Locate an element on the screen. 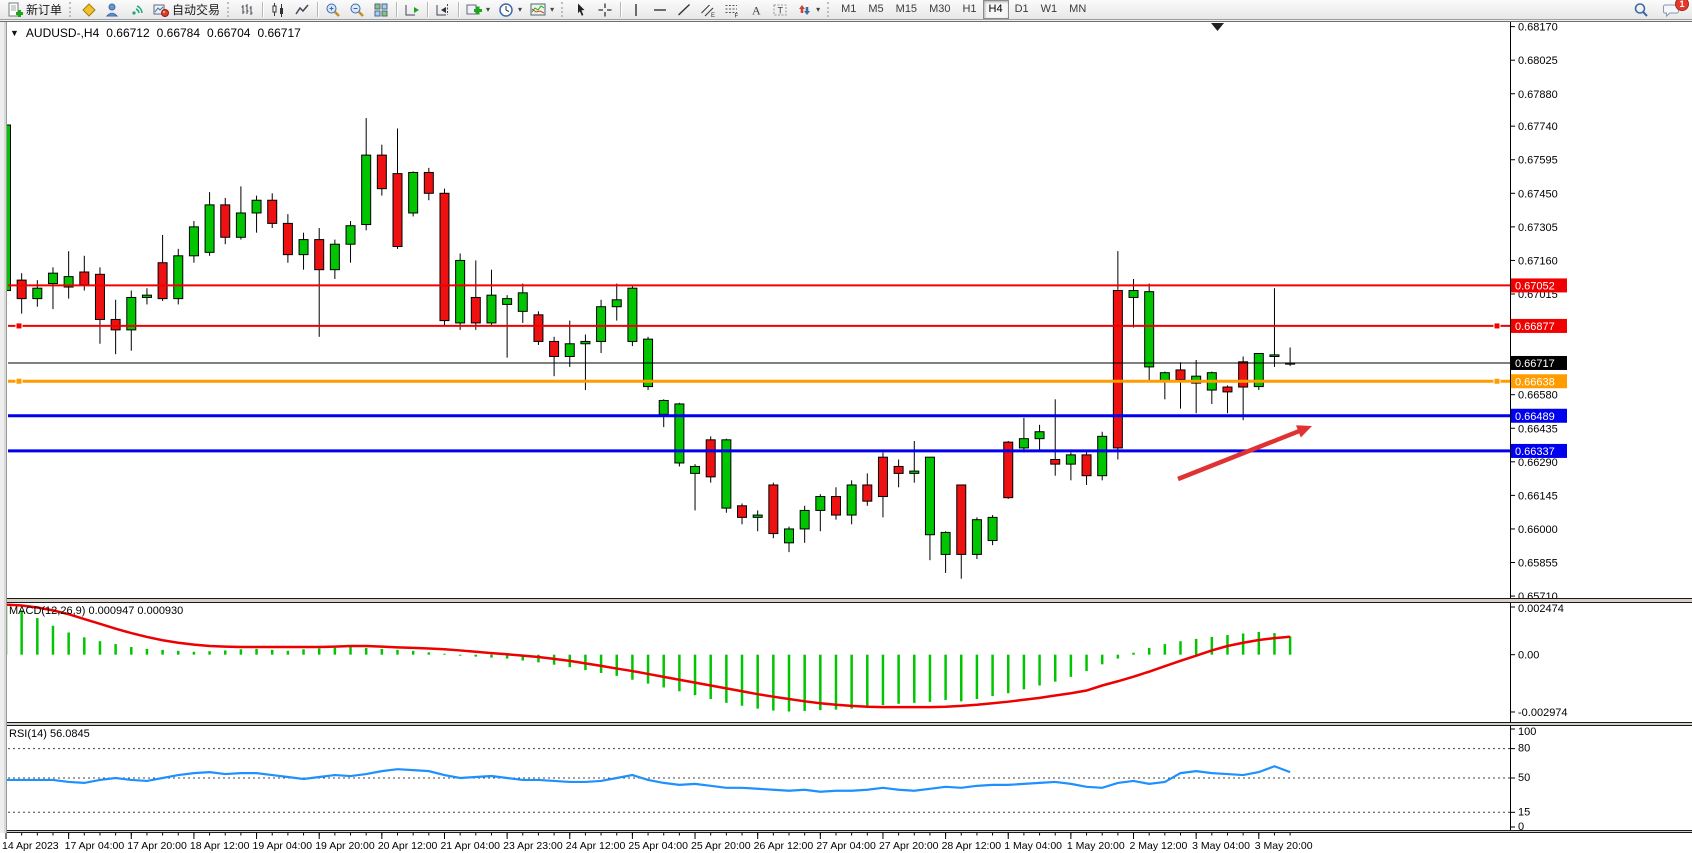 This screenshot has width=1692, height=853. text-button: A is located at coordinates (756, 10).